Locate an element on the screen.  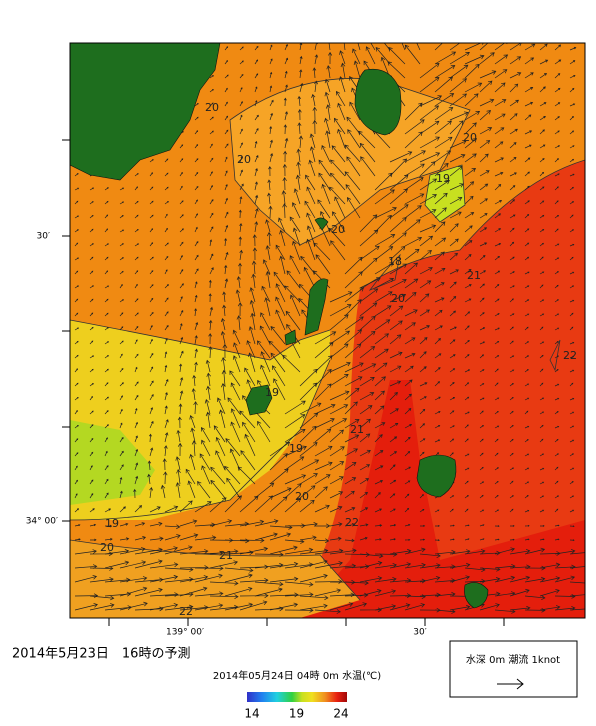
sea-zone is located at coordinates (112, 462).